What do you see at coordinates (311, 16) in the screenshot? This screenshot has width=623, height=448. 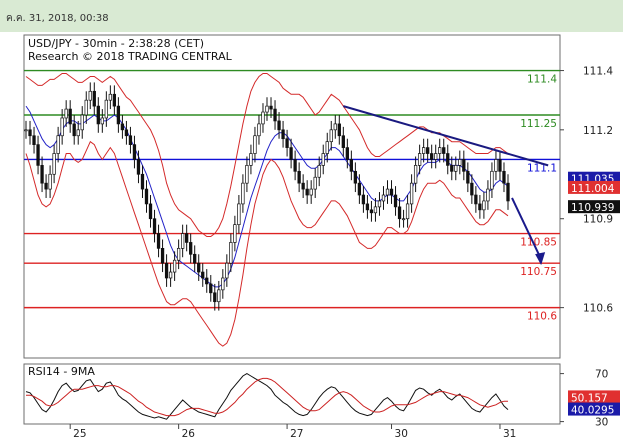 I see `header-bar: ค.ค. 31, 2018, 00:38` at bounding box center [311, 16].